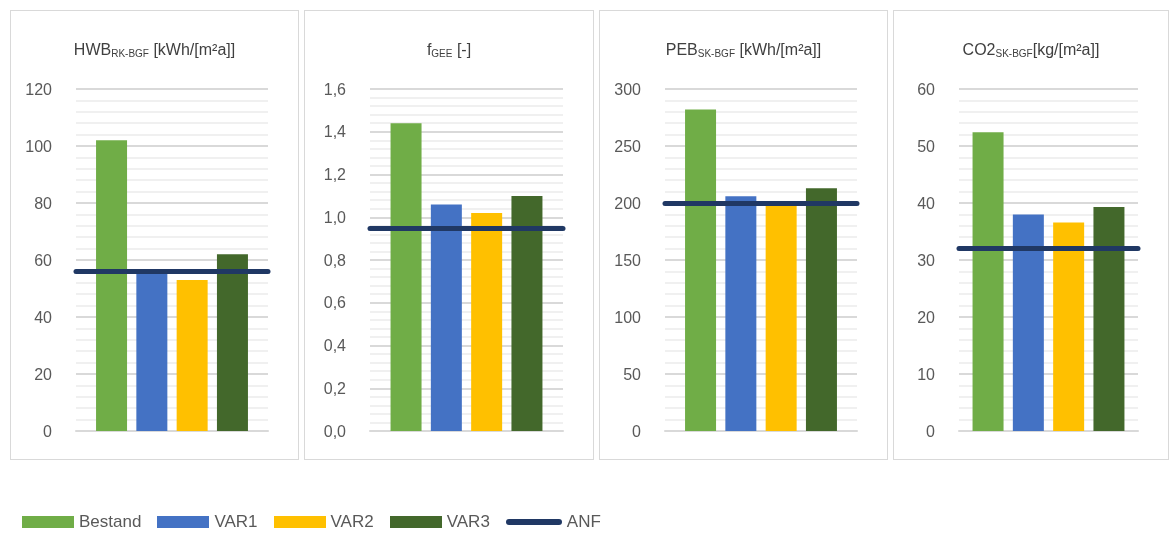 The height and width of the screenshot is (536, 1170). I want to click on legend-label: ANF, so click(583, 522).